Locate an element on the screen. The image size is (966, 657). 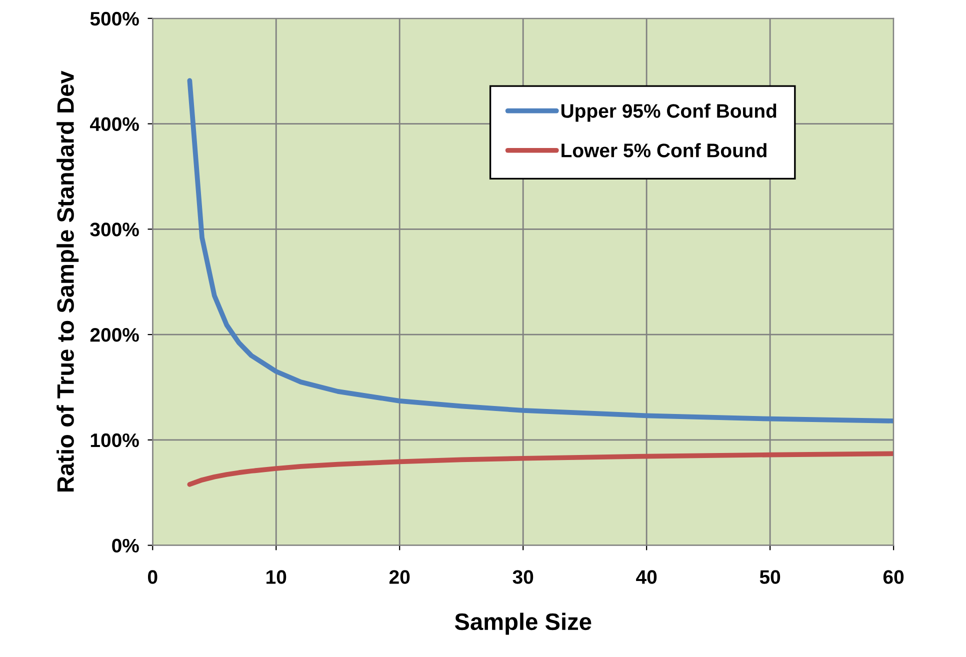
x-tick-label: 0 is located at coordinates (153, 577).